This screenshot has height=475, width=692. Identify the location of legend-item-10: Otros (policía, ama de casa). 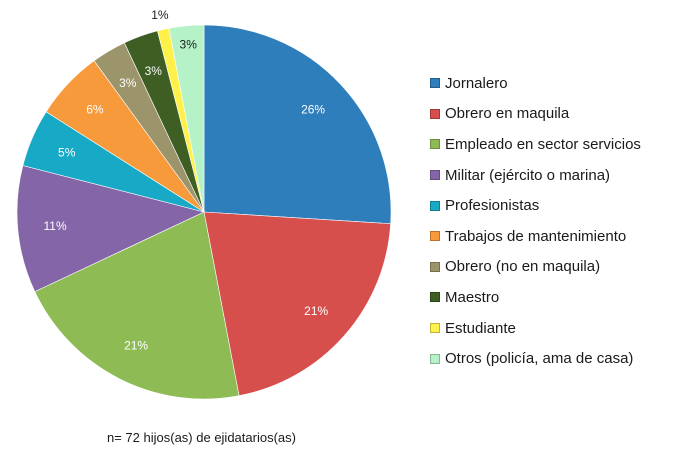
(535, 358).